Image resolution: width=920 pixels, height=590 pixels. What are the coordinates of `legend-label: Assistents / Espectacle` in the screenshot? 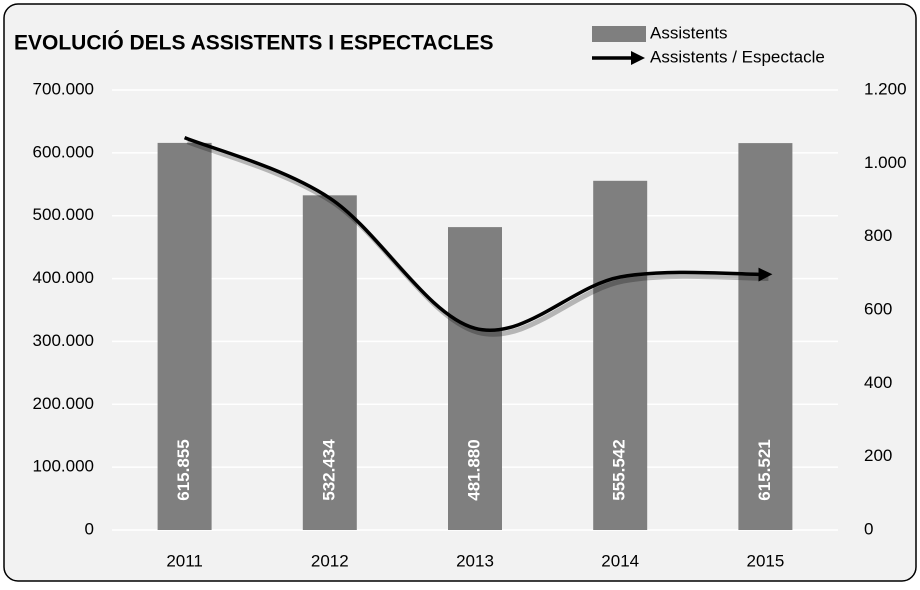 It's located at (737, 56).